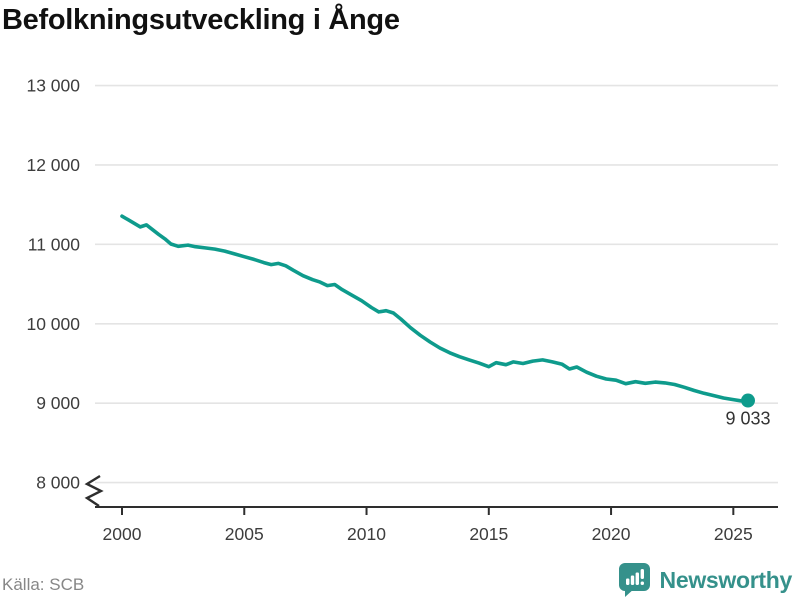  Describe the element at coordinates (94, 490) in the screenshot. I see `axis-break-icon` at that location.